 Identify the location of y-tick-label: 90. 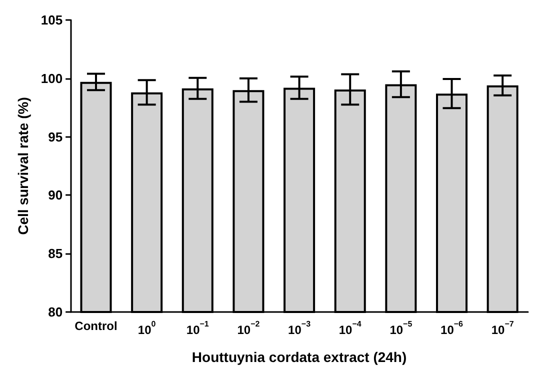
(55, 195).